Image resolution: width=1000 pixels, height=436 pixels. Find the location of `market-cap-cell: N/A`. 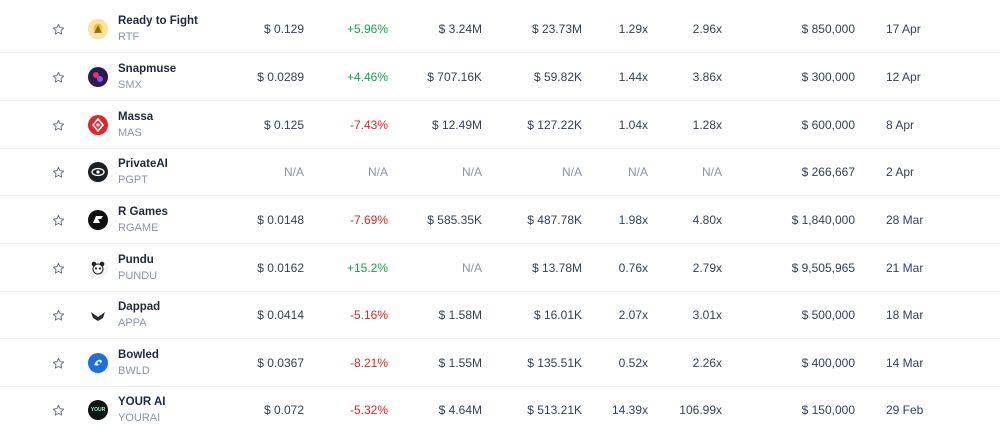

market-cap-cell: N/A is located at coordinates (571, 172).